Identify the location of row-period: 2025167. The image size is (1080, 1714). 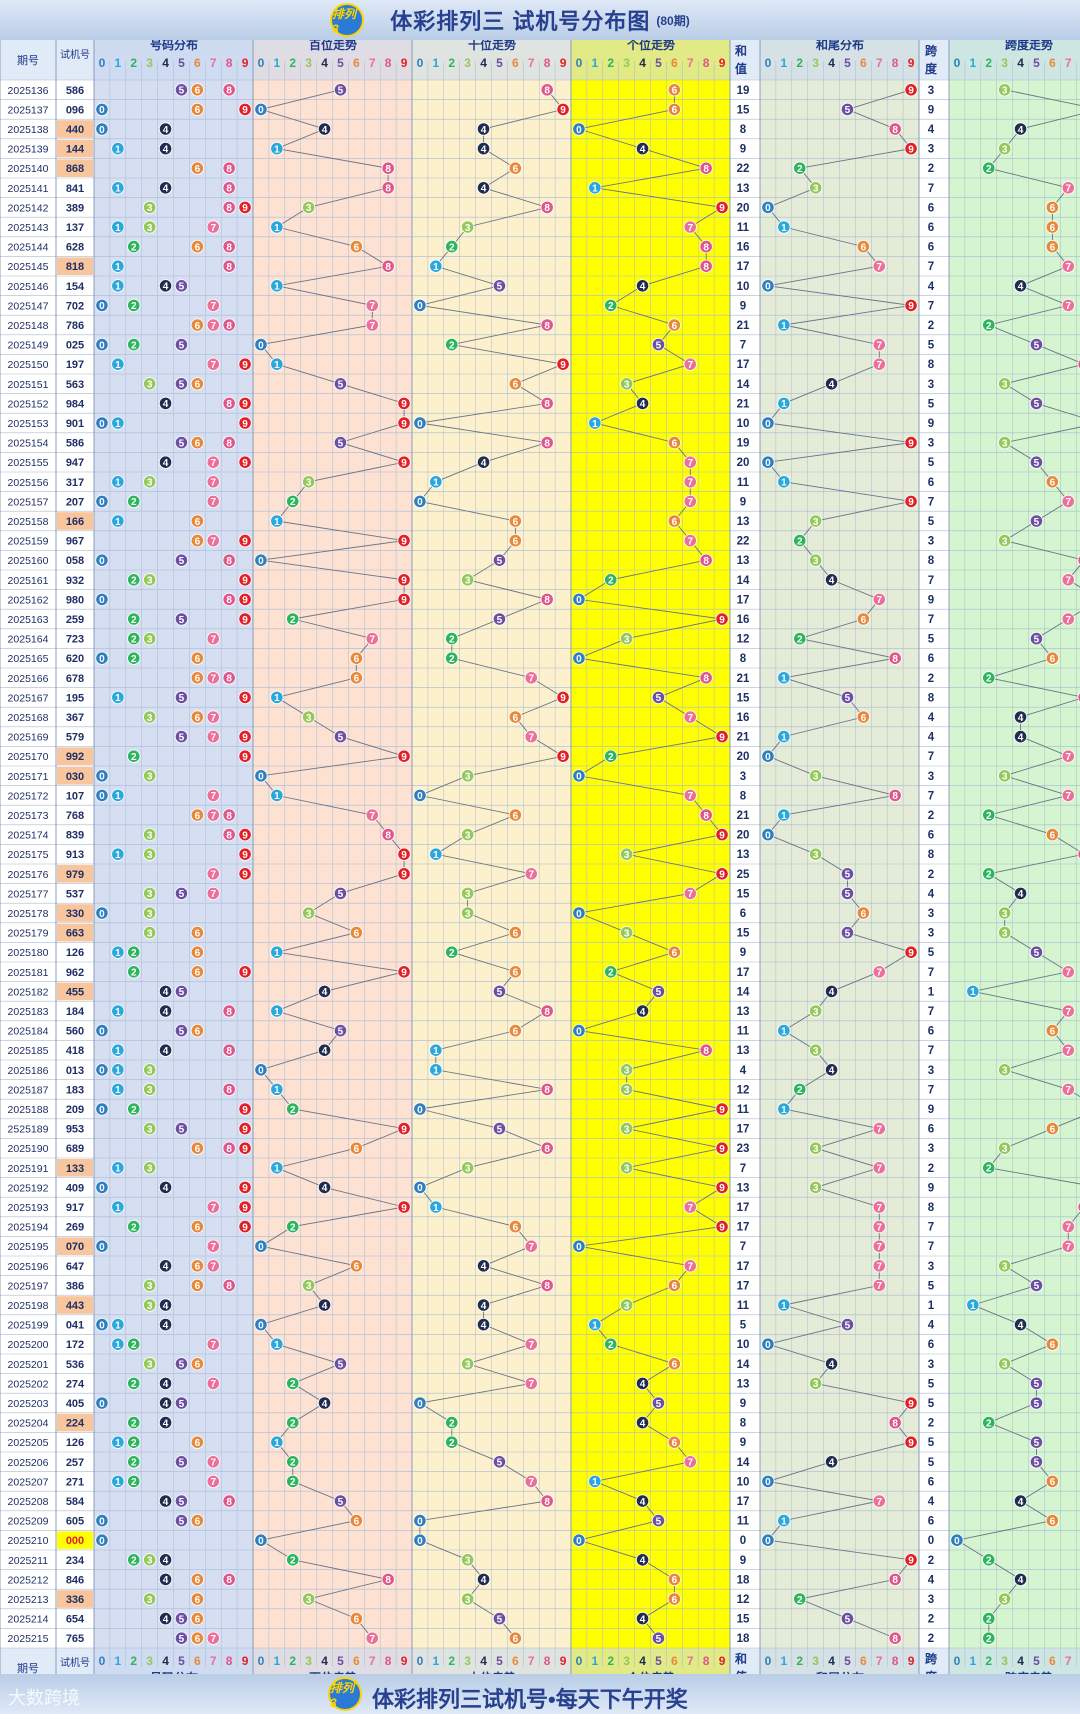
(28, 698).